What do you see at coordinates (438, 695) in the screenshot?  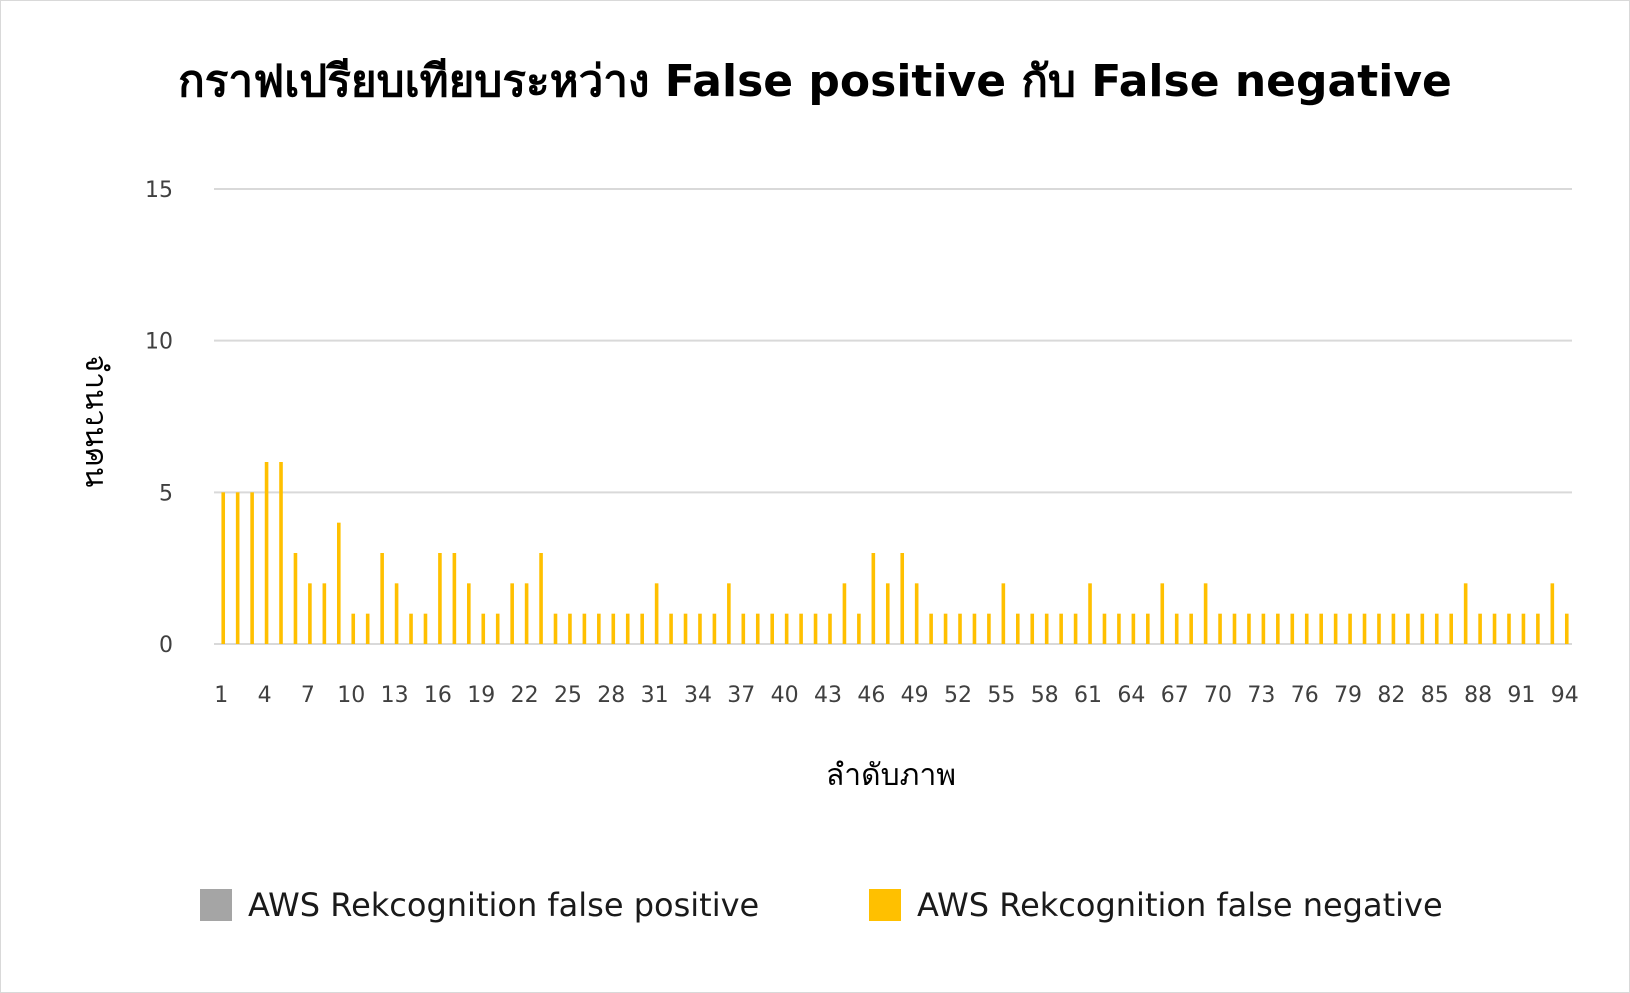 I see `x-tick-label: 16` at bounding box center [438, 695].